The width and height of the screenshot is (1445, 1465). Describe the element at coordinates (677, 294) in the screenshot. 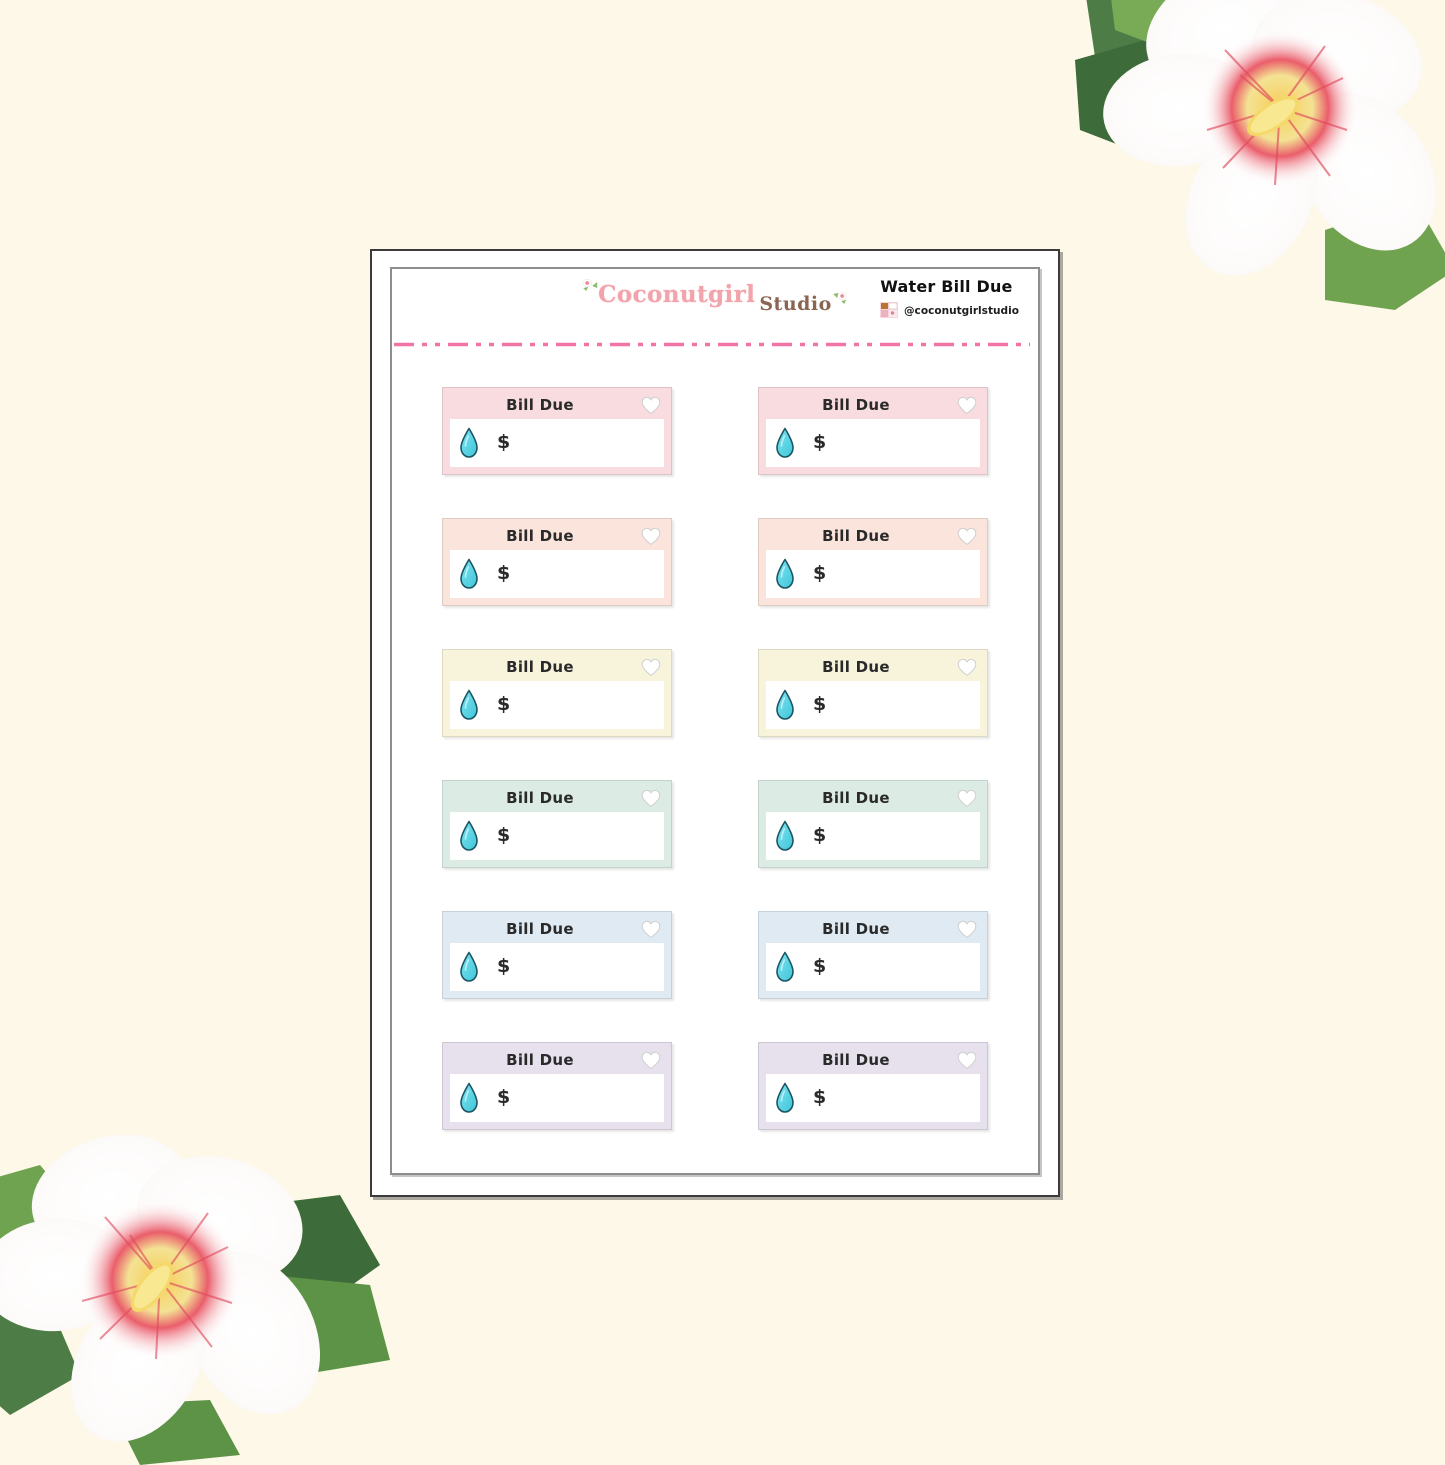

I see `brand-name-primary: Coconutgirl` at that location.